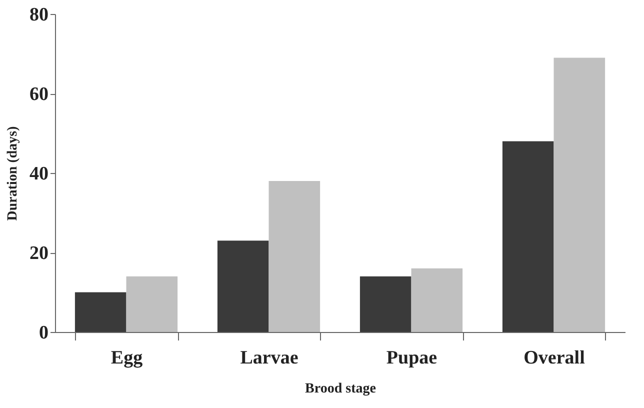 This screenshot has height=408, width=644. What do you see at coordinates (554, 358) in the screenshot?
I see `x-tick-label: Overall` at bounding box center [554, 358].